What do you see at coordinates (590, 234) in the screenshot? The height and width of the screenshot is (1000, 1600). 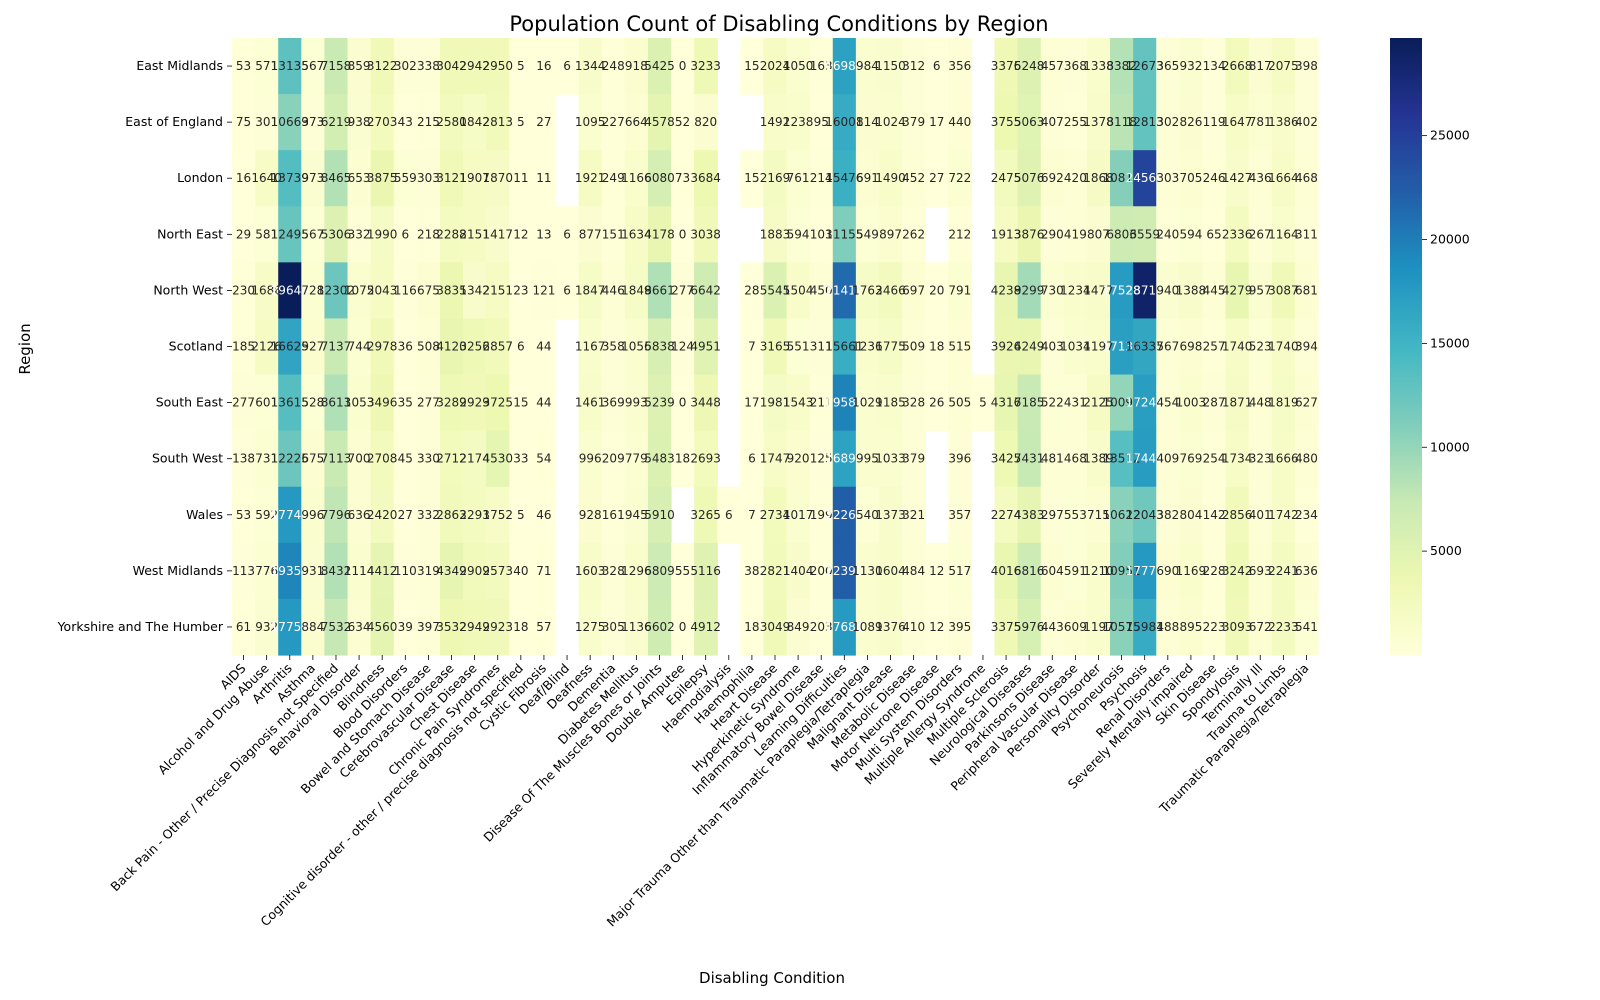 I see `cell-value-label: 877` at bounding box center [590, 234].